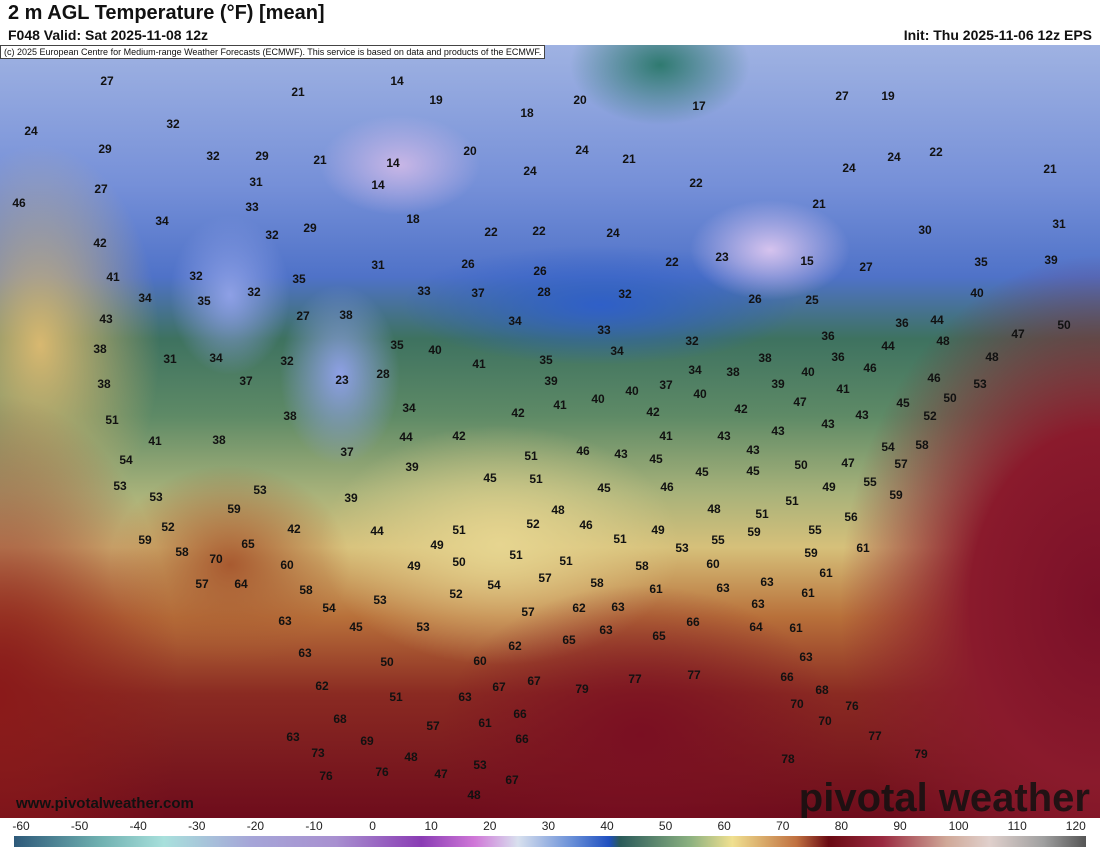 This screenshot has height=850, width=1100. Describe the element at coordinates (801, 465) in the screenshot. I see `temperature-label: 50` at that location.